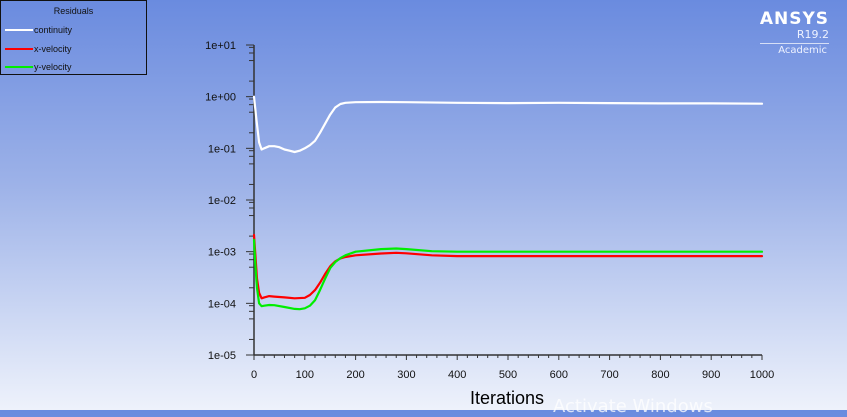  What do you see at coordinates (53, 30) in the screenshot?
I see `legend-label: continuity` at bounding box center [53, 30].